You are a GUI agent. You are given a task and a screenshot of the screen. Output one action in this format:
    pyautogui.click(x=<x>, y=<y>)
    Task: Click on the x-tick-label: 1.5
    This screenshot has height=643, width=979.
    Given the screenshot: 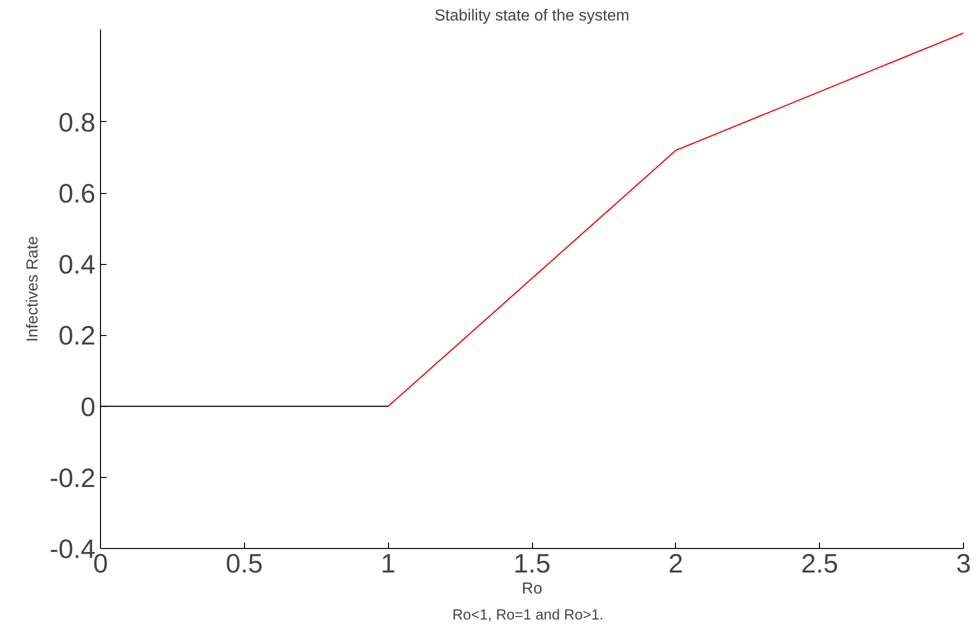 What is the action you would take?
    pyautogui.click(x=532, y=563)
    